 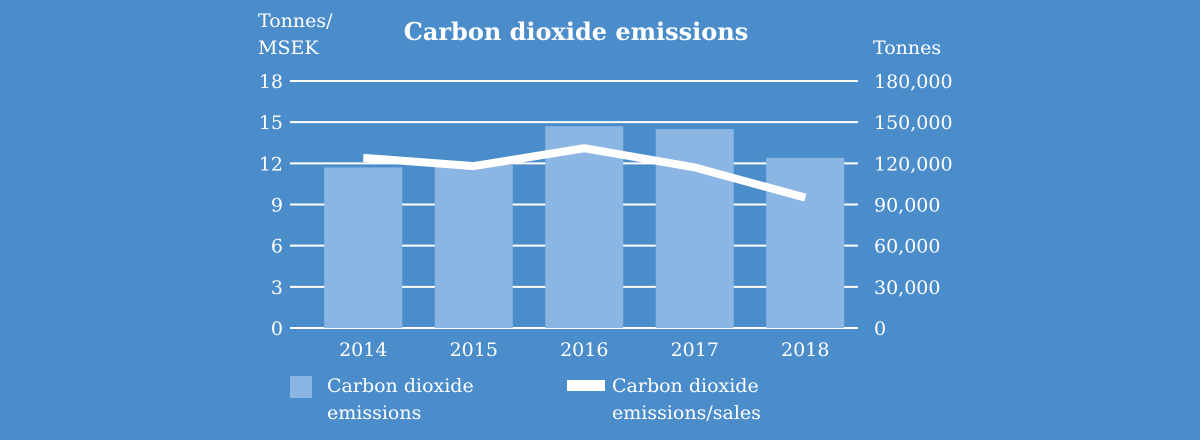 I want to click on right-axis-ticks: 0 30,000 60,000 90,000 120,000 150,000 180,000, so click(x=913, y=205).